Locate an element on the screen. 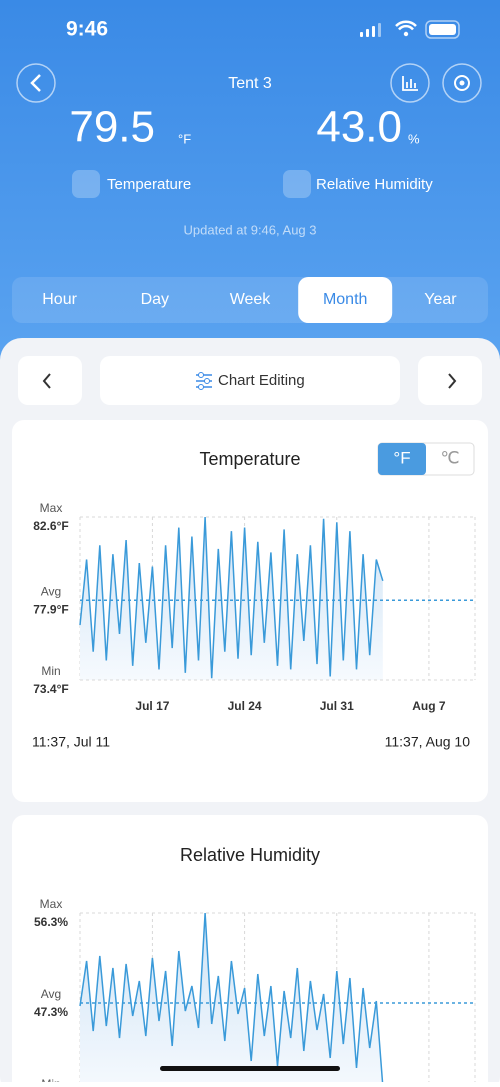  x-tick-label: Aug 7 is located at coordinates (429, 706).